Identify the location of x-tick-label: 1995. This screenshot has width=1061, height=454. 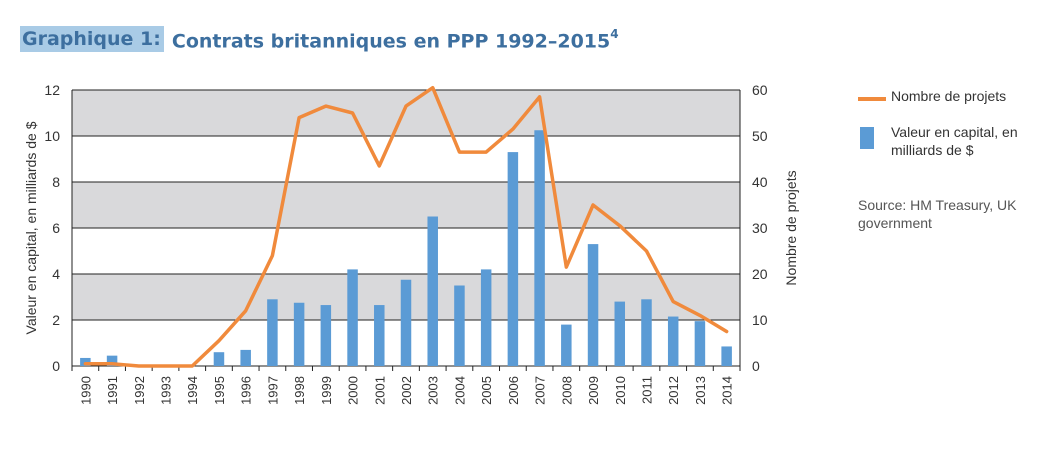
(219, 390).